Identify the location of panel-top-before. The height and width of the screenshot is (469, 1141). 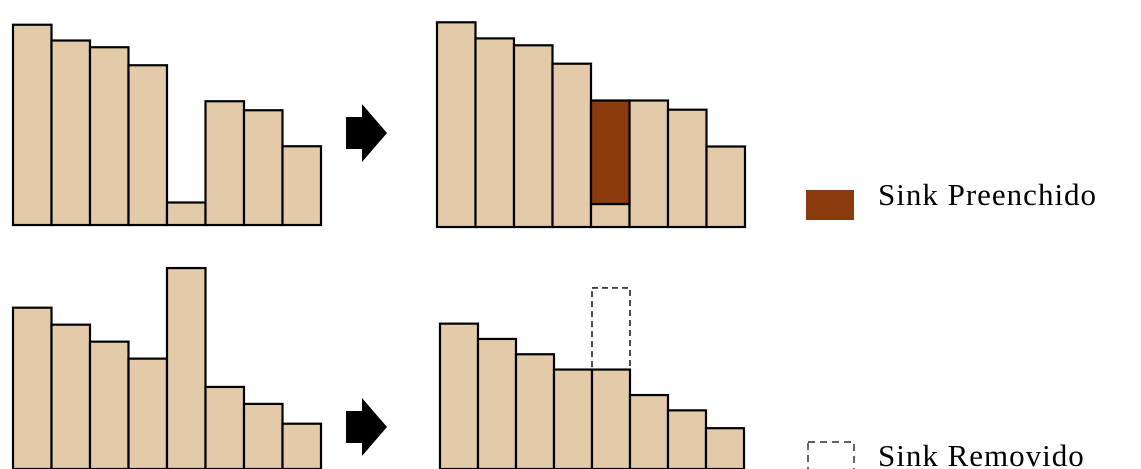
(167, 125).